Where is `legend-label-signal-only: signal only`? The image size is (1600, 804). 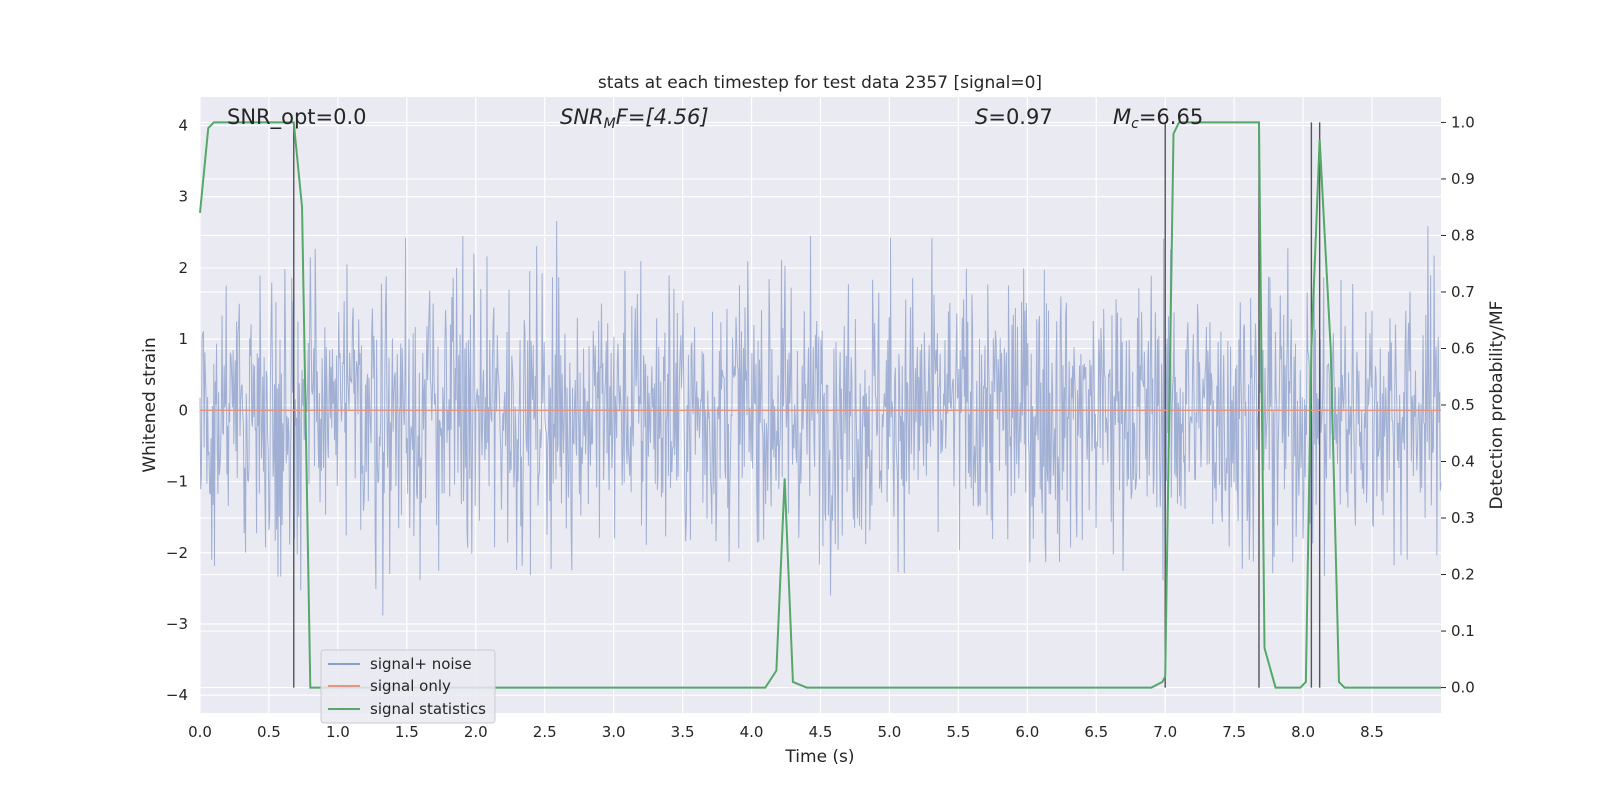 legend-label-signal-only: signal only is located at coordinates (410, 686).